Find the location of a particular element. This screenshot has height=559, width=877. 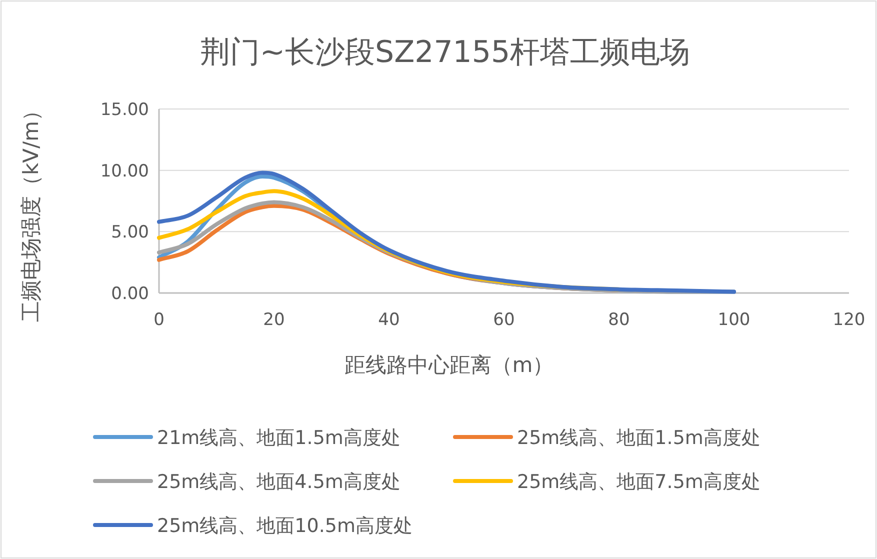

legend-label: 25m线高、地面10.5m高度处 is located at coordinates (284, 526).